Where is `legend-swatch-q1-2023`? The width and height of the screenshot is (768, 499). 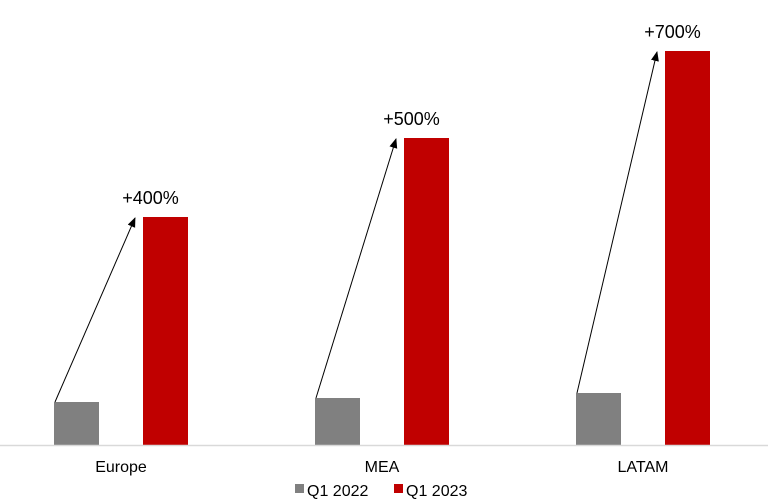 legend-swatch-q1-2023 is located at coordinates (398, 488).